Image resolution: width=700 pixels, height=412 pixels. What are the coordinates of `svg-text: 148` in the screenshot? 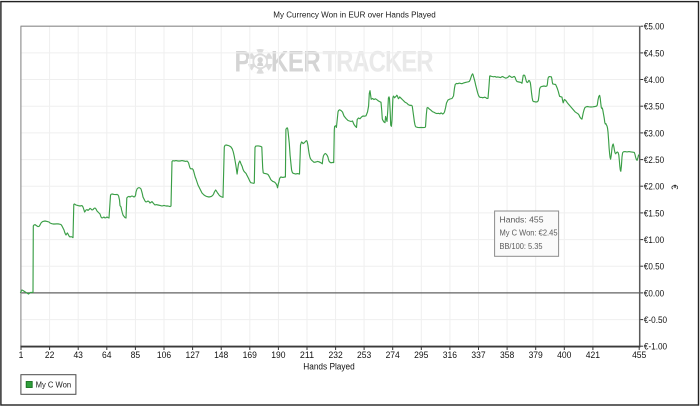 It's located at (221, 355).